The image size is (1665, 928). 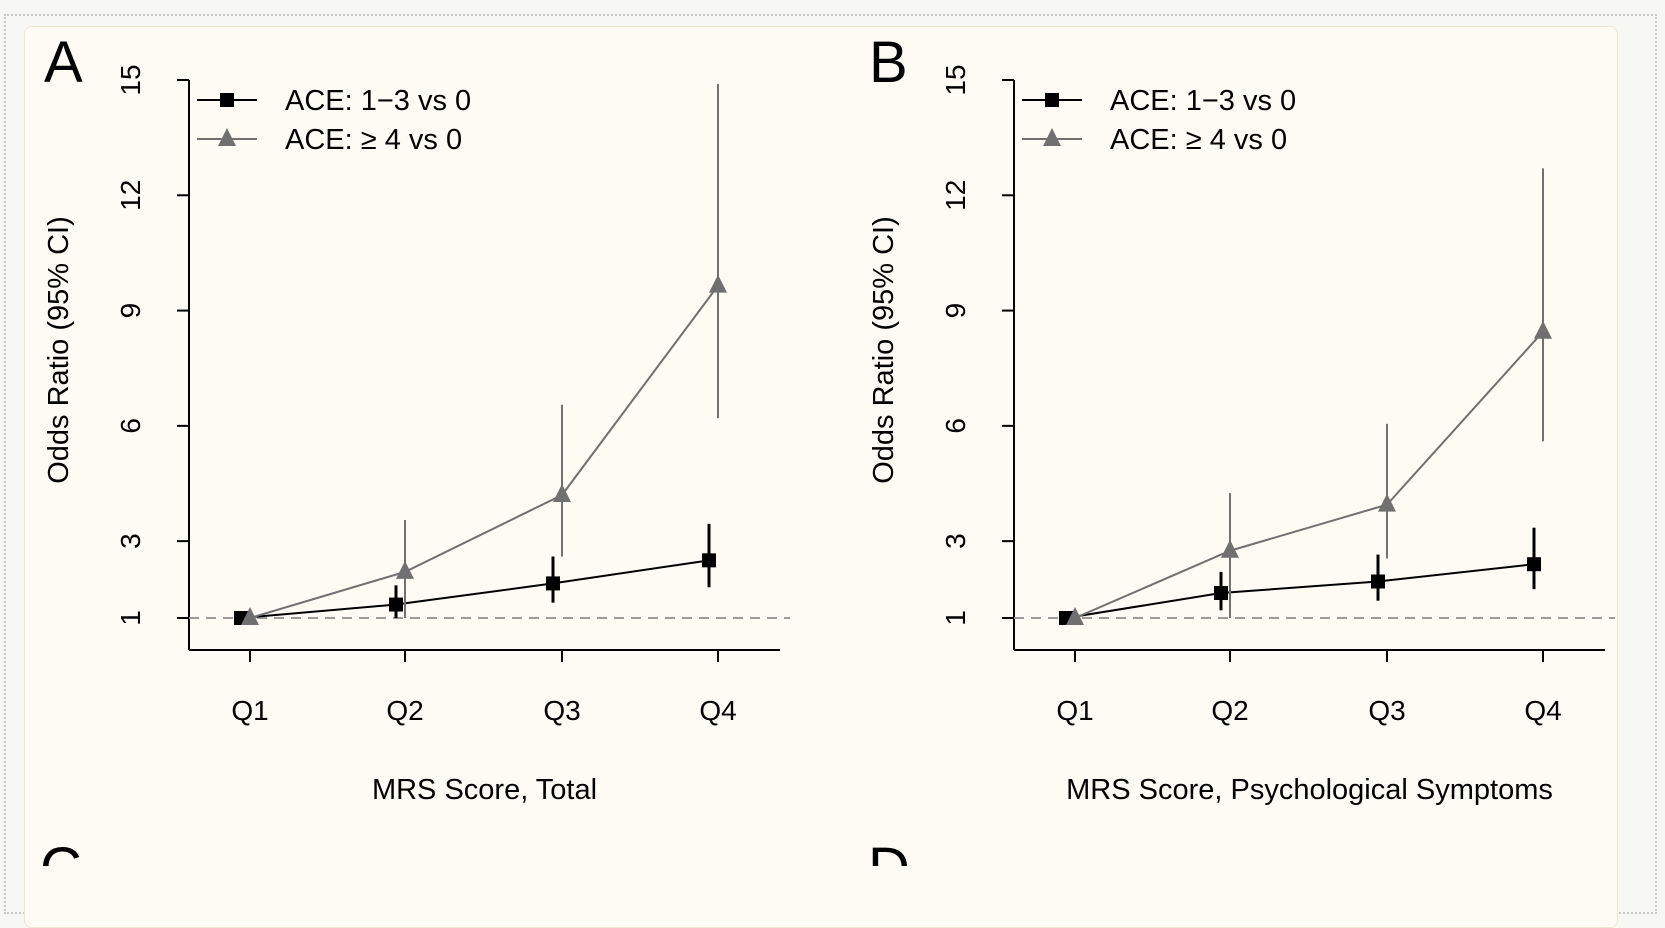 I want to click on x-axis-title: MRS Score, Psychological Symptoms, so click(x=1309, y=790).